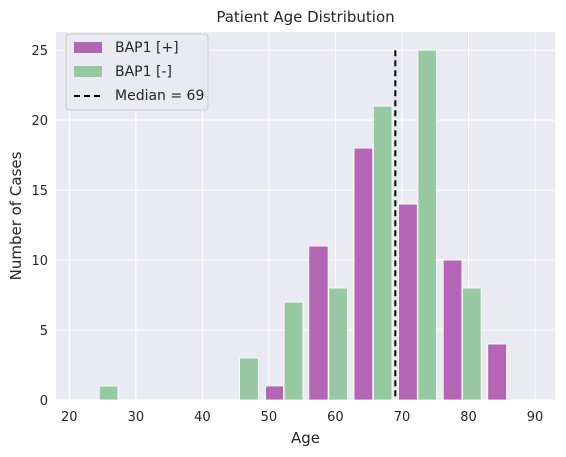  I want to click on x-tick-label: 60, so click(335, 417).